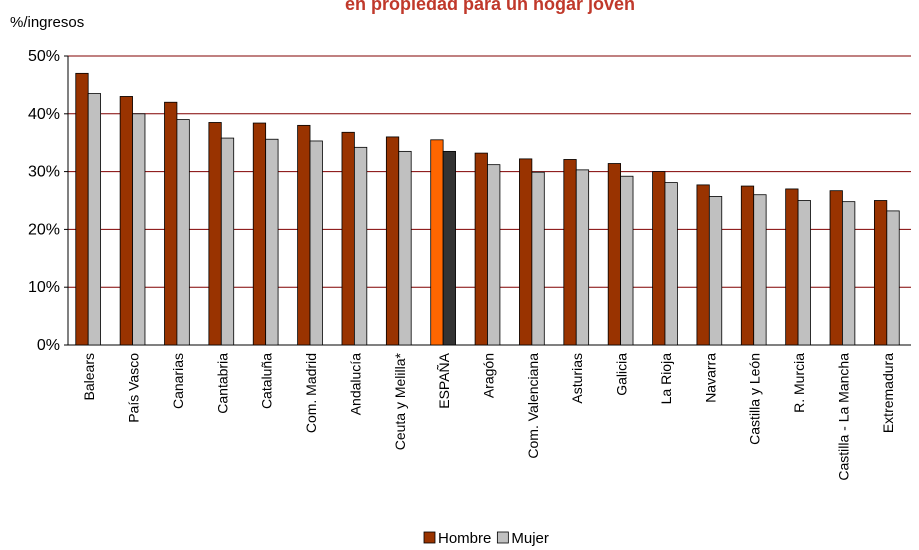 The height and width of the screenshot is (550, 919). Describe the element at coordinates (267, 381) in the screenshot. I see `x-tick-label: Cataluña` at that location.